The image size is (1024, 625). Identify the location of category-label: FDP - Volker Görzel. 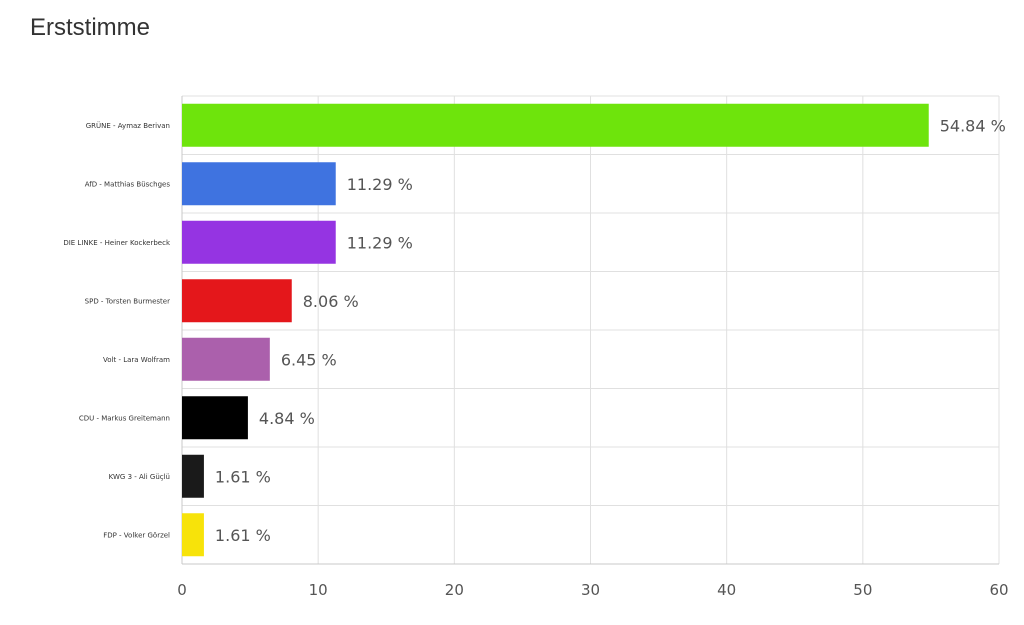
(136, 535).